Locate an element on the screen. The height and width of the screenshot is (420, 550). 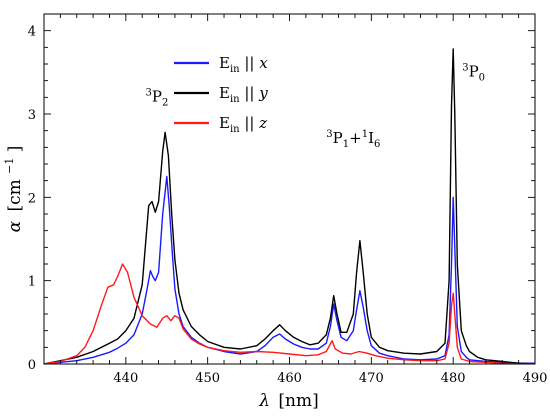
annotation-3p0-sub: 0 is located at coordinates (482, 78).